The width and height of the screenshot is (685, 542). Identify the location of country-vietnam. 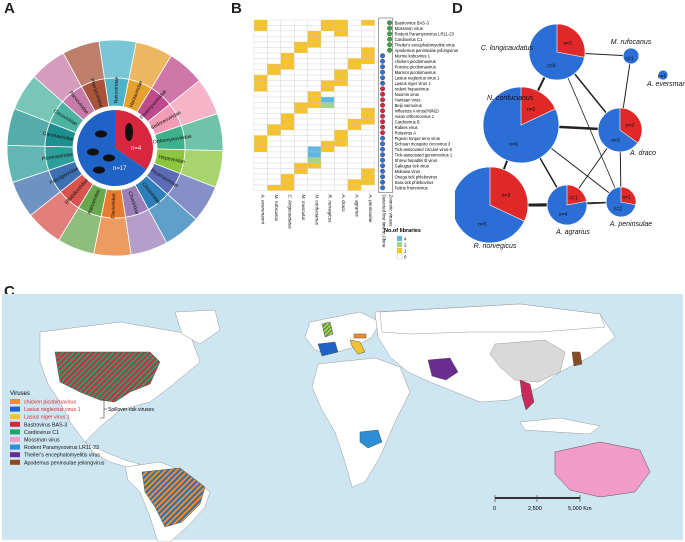
(527, 395).